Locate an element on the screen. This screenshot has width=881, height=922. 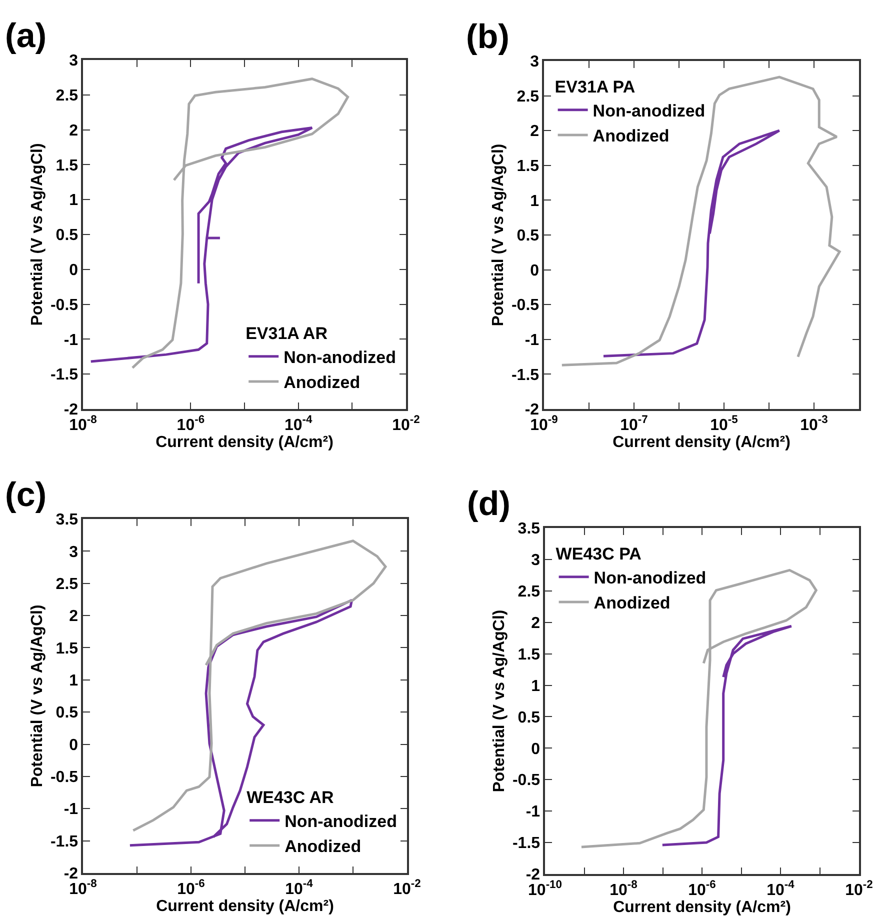
chart-title: (b) is located at coordinates (488, 37).